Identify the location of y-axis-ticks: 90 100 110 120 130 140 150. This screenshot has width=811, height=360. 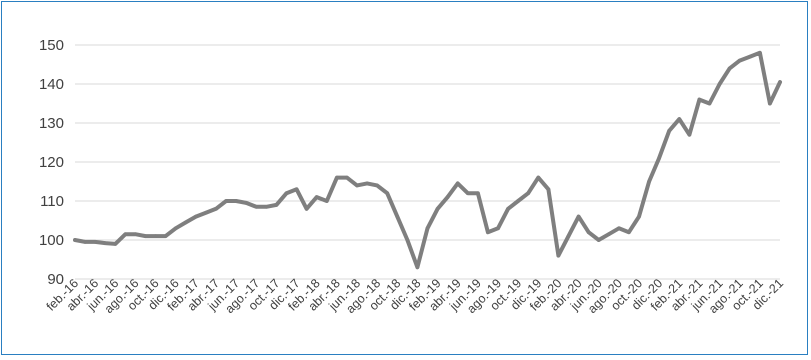
(51, 162).